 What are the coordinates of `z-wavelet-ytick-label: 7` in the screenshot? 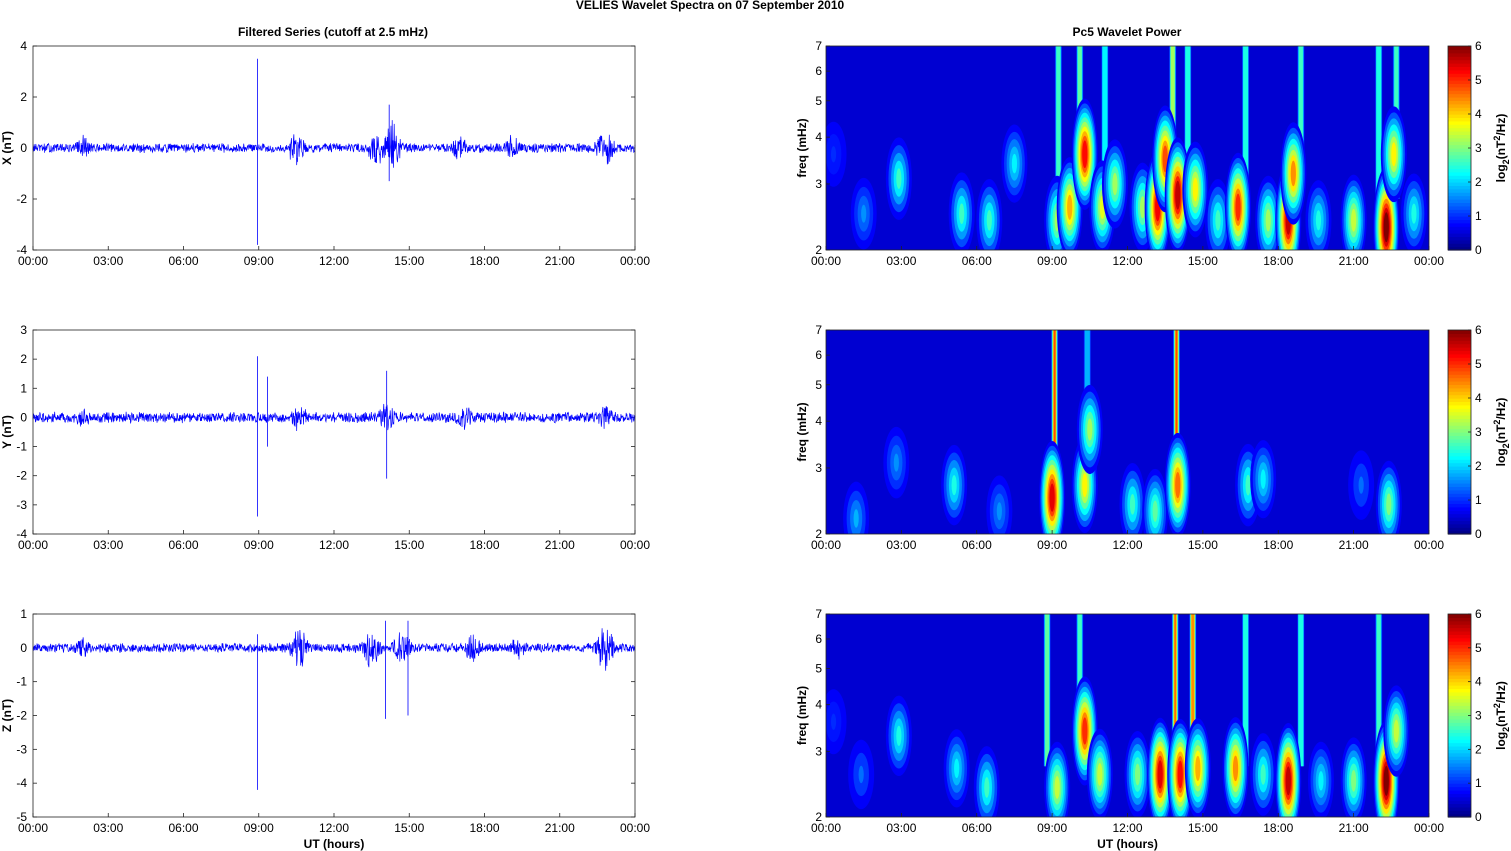 It's located at (818, 614).